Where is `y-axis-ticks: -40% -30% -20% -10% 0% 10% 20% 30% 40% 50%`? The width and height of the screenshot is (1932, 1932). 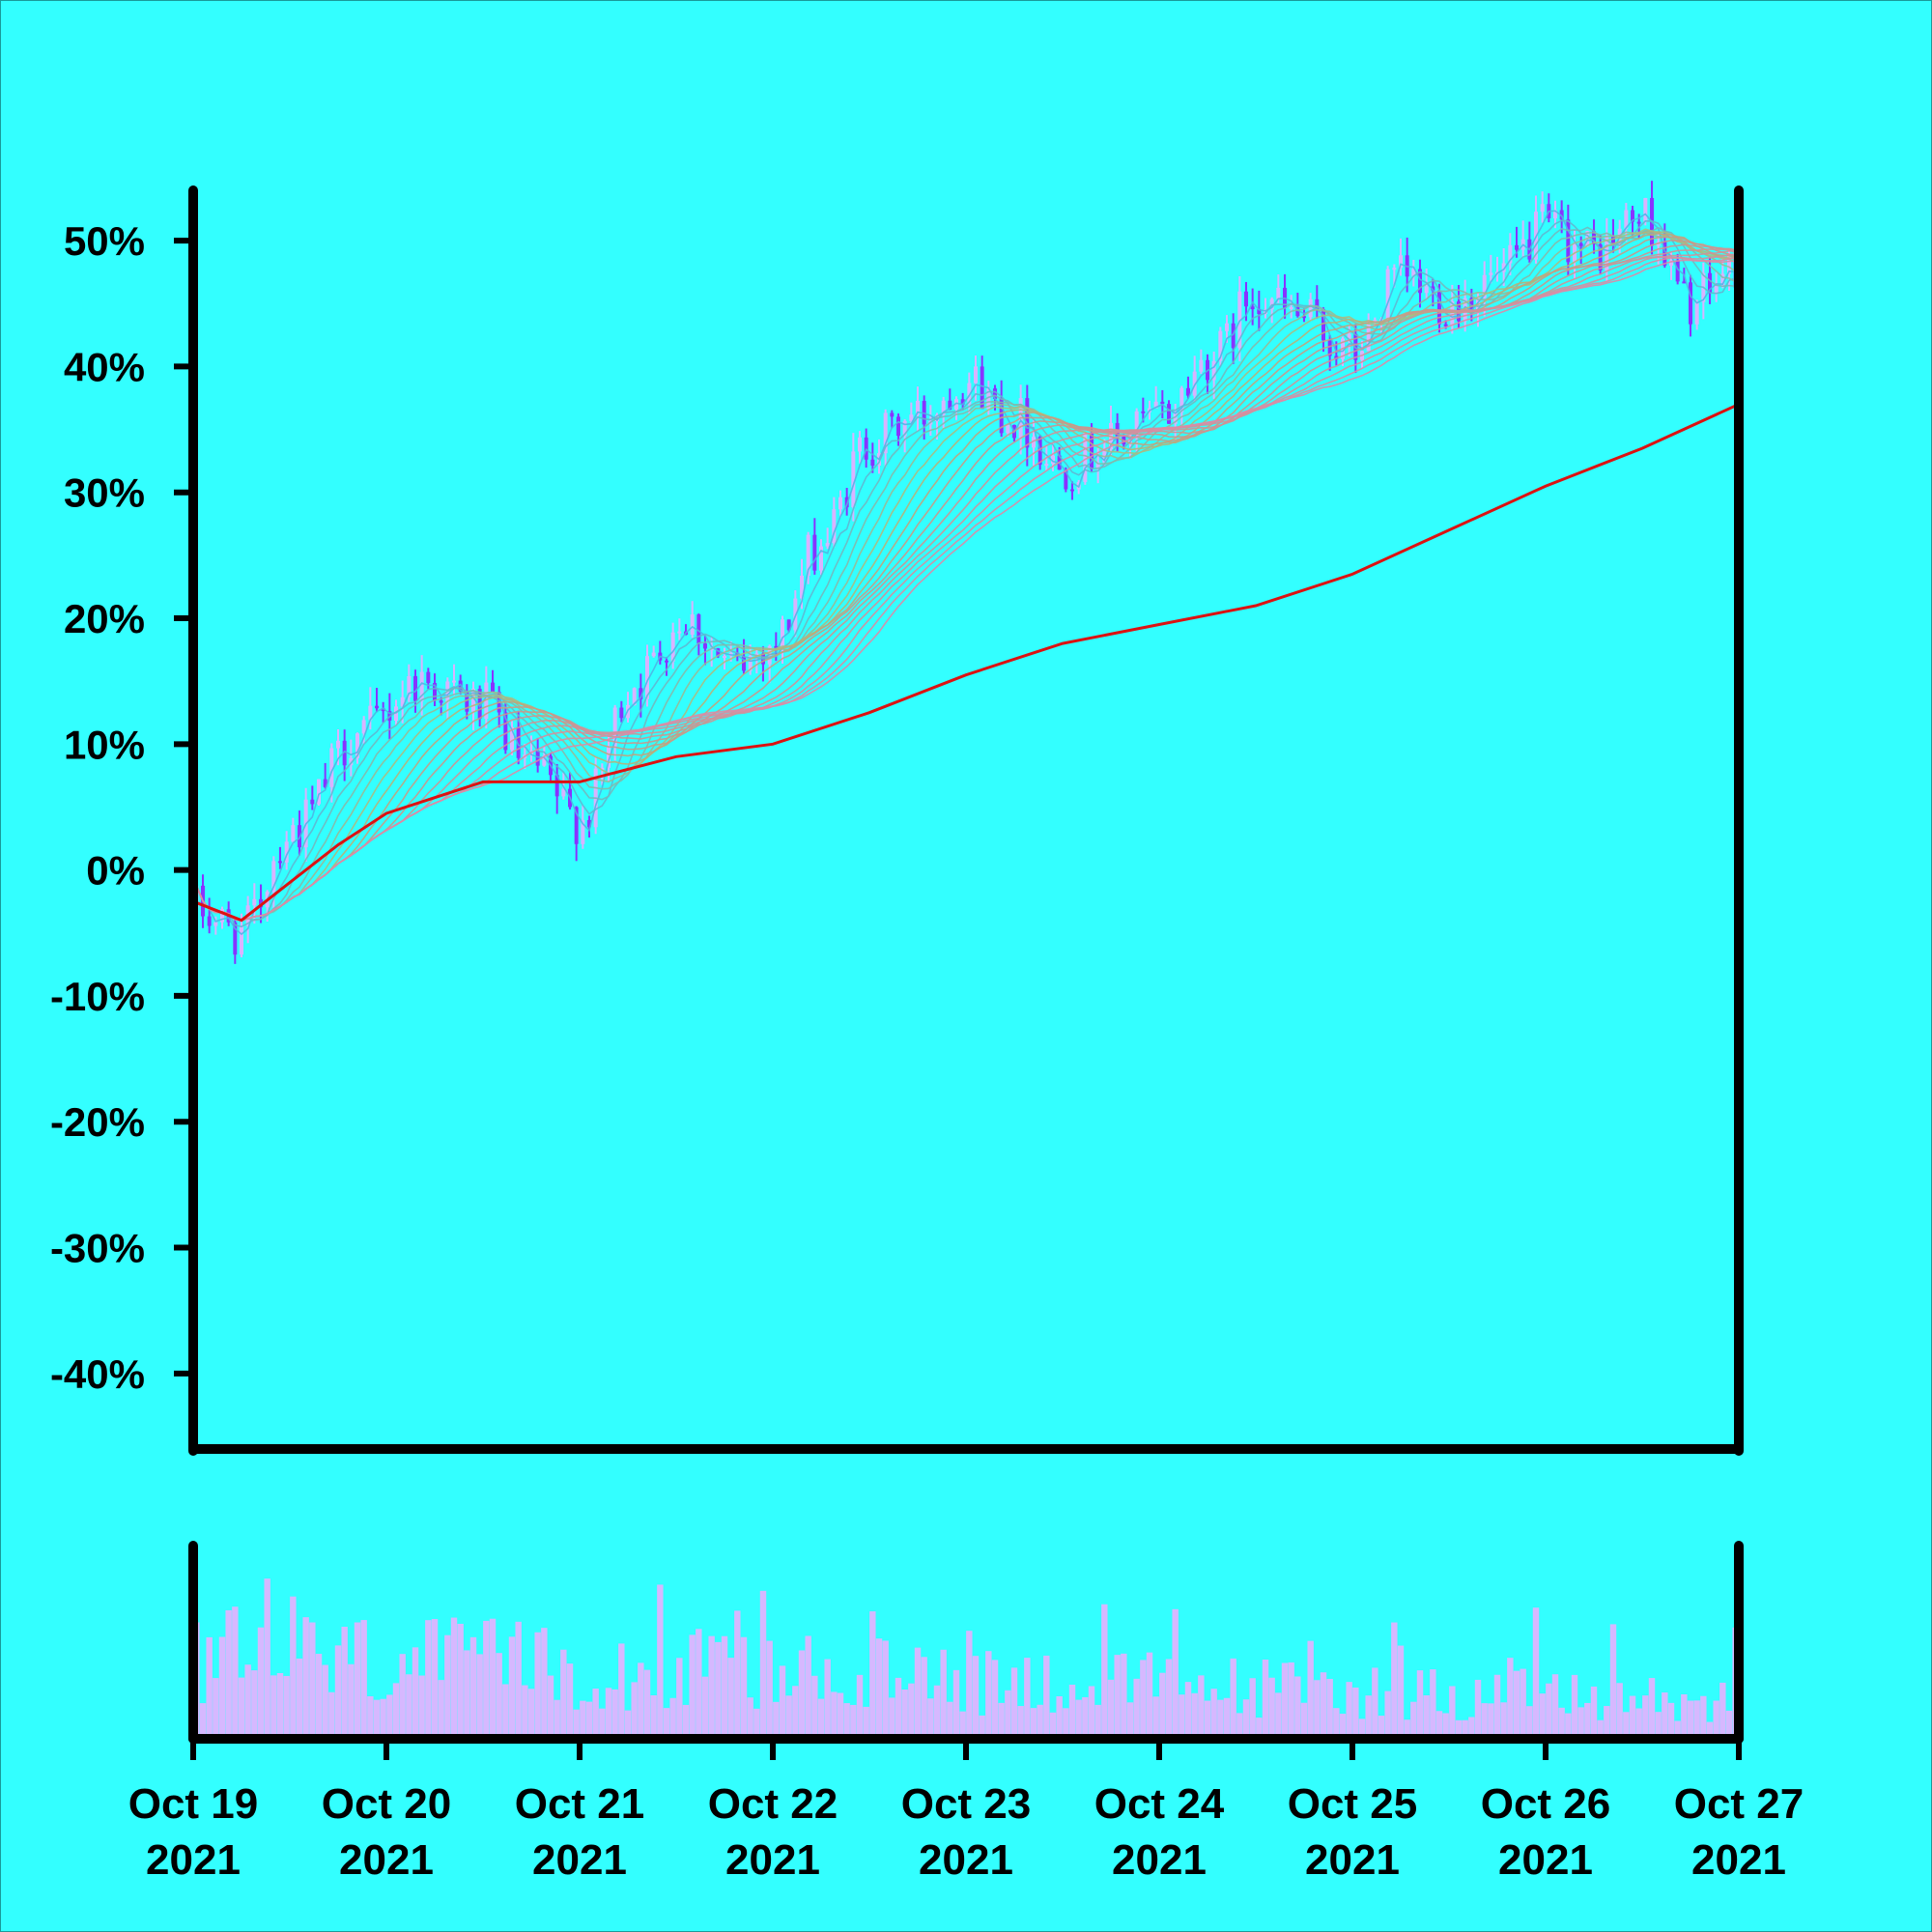
y-axis-ticks: -40% -30% -20% -10% 0% 10% 20% 30% 40% 50% is located at coordinates (121, 807).